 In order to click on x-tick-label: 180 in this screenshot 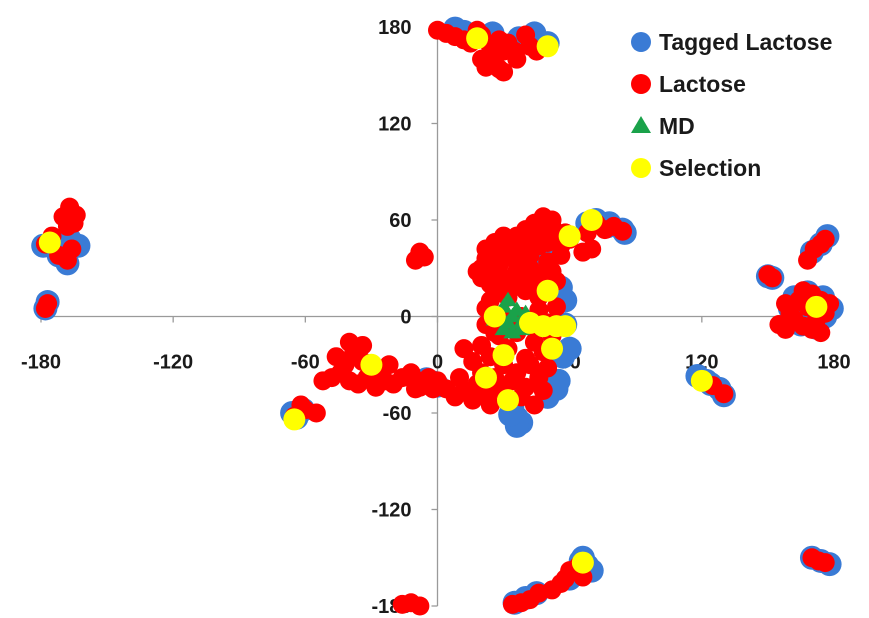, I will do `click(833, 363)`.